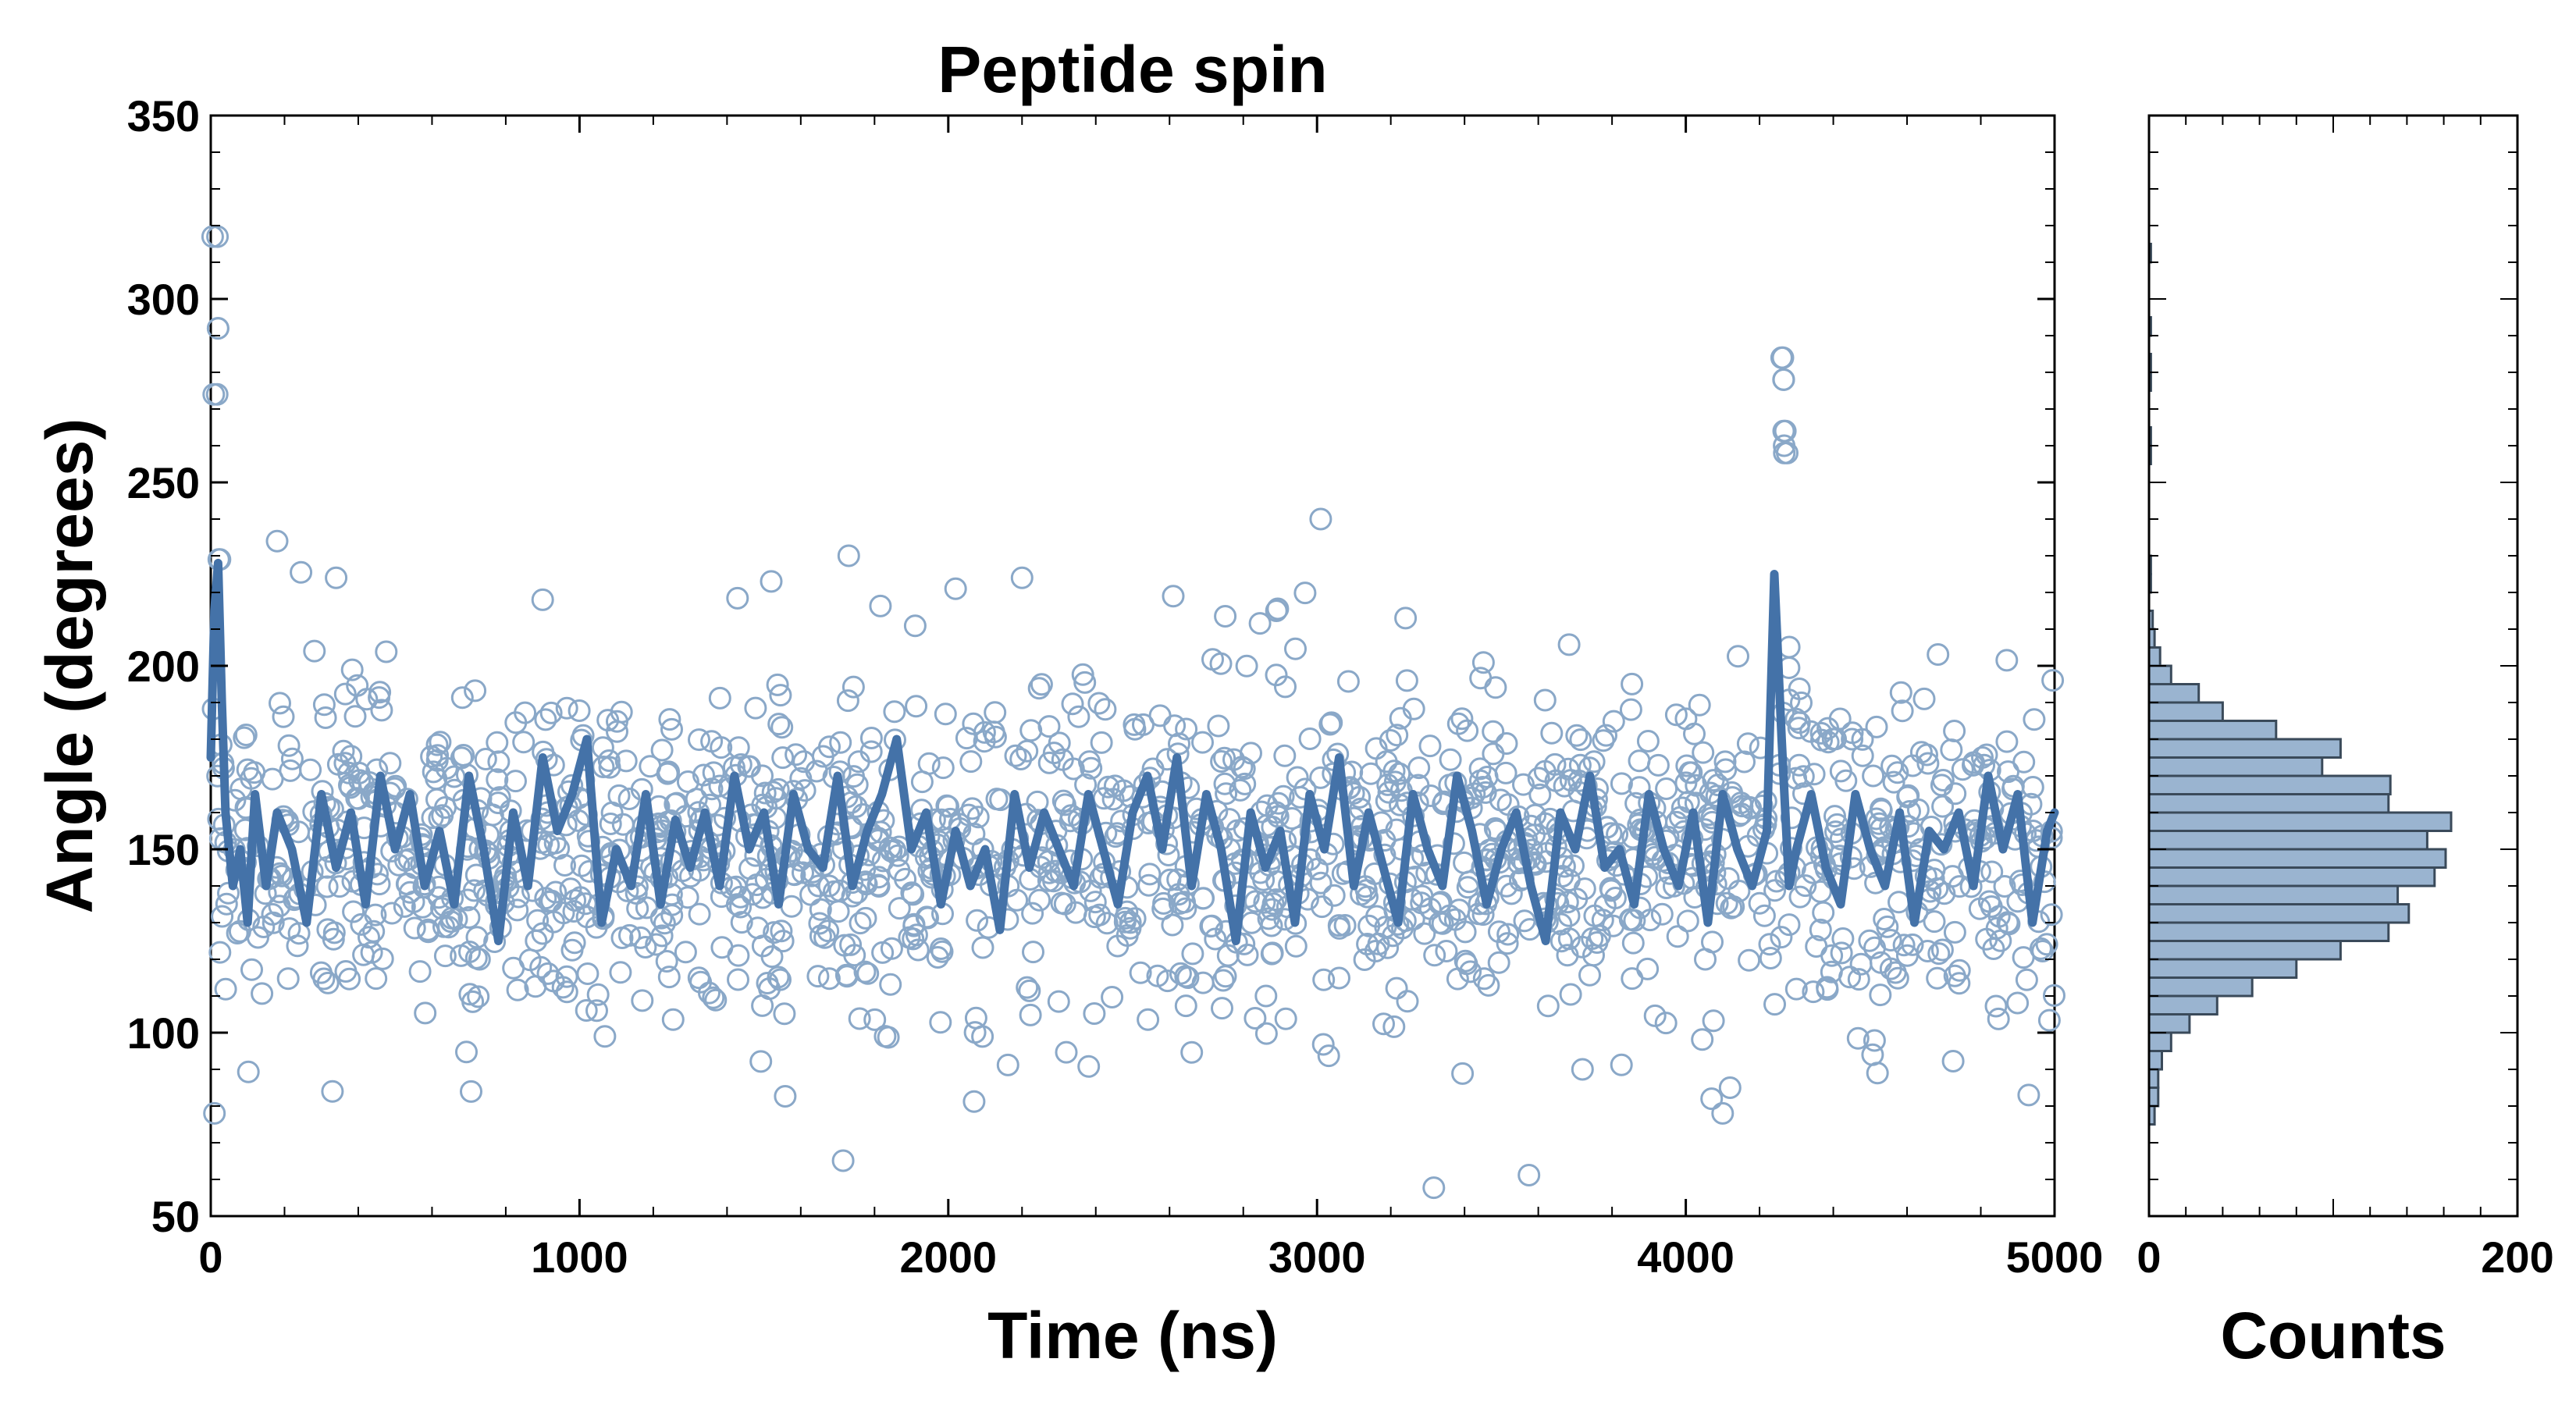 This screenshot has width=2576, height=1405. I want to click on y-tick-label: 50, so click(175, 1217).